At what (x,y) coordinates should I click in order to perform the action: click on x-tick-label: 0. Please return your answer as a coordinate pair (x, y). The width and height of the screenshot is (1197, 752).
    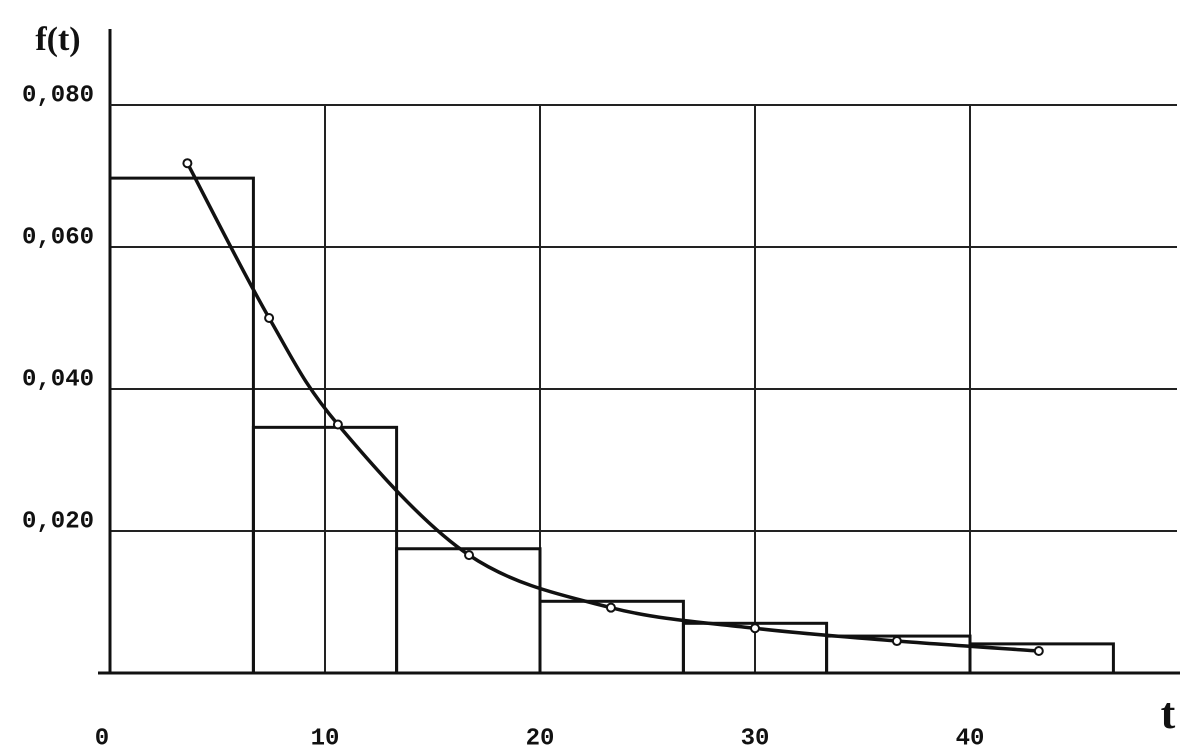
    Looking at the image, I should click on (102, 738).